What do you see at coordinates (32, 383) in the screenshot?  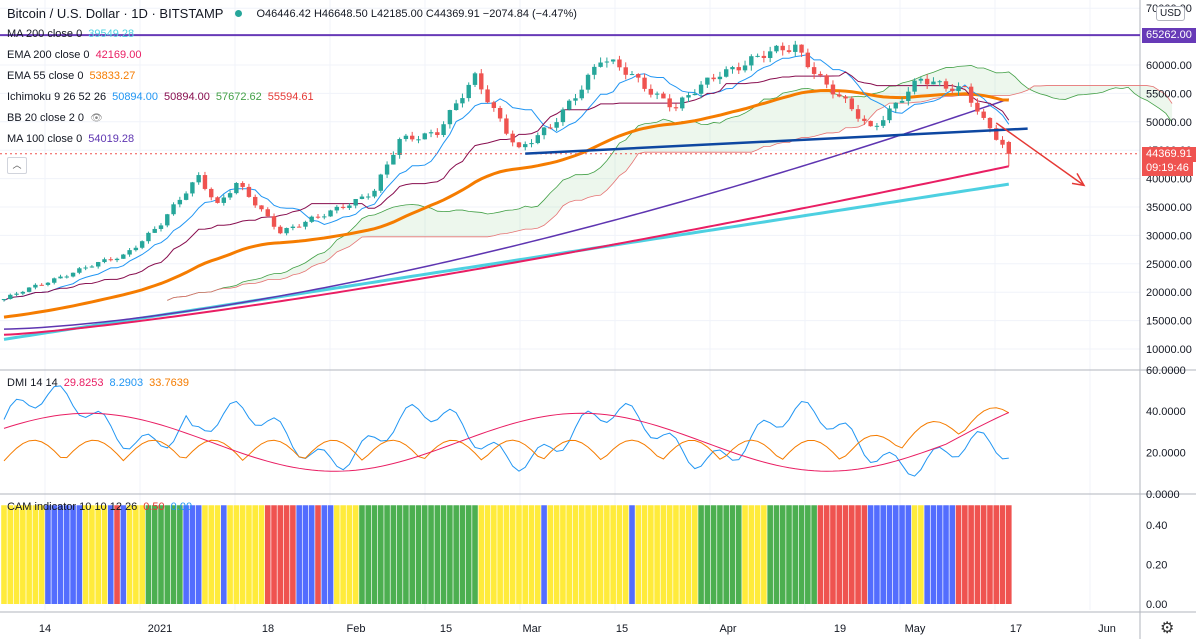 I see `legend-label: DMI 14 14` at bounding box center [32, 383].